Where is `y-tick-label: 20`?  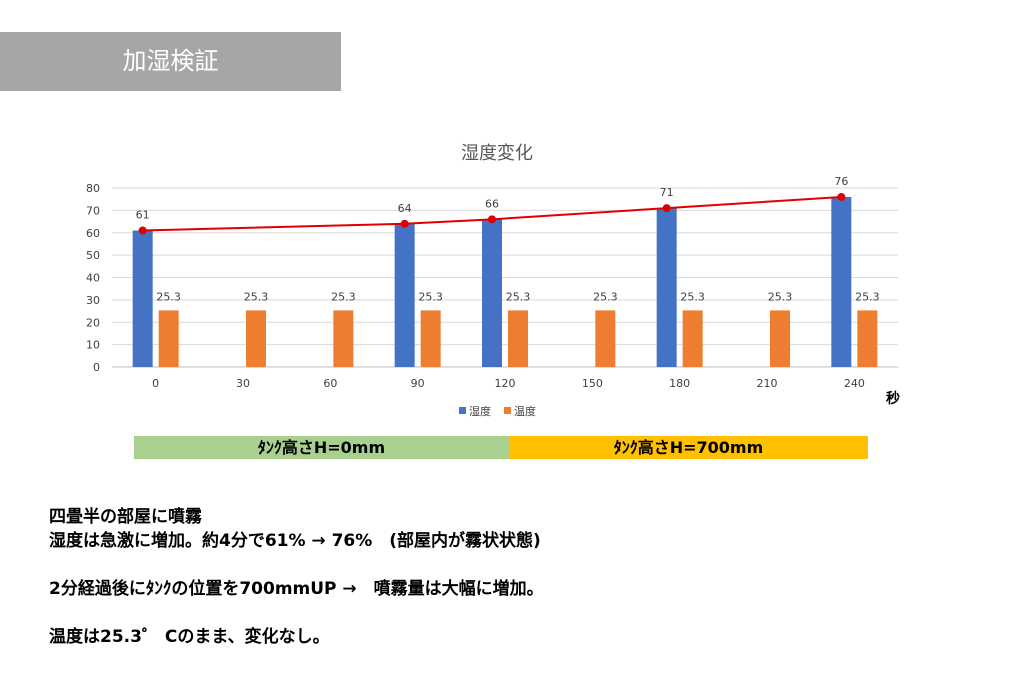 y-tick-label: 20 is located at coordinates (93, 322).